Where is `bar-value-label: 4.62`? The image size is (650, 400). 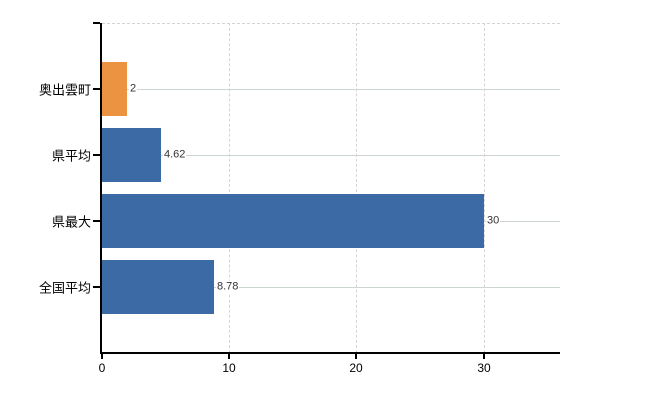 bar-value-label: 4.62 is located at coordinates (175, 155).